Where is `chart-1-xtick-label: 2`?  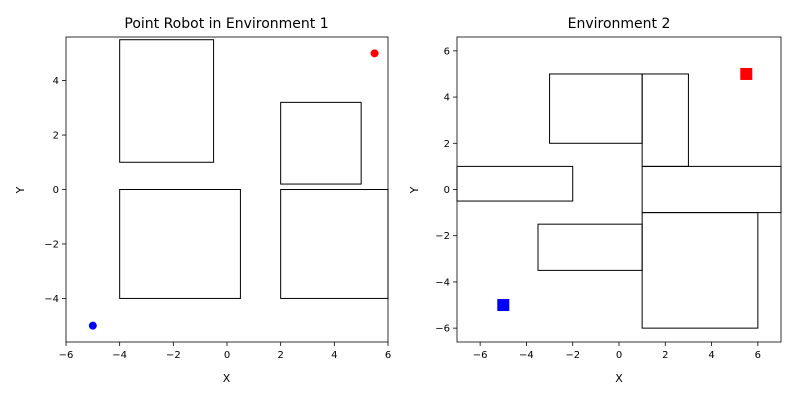
chart-1-xtick-label: 2 is located at coordinates (280, 355).